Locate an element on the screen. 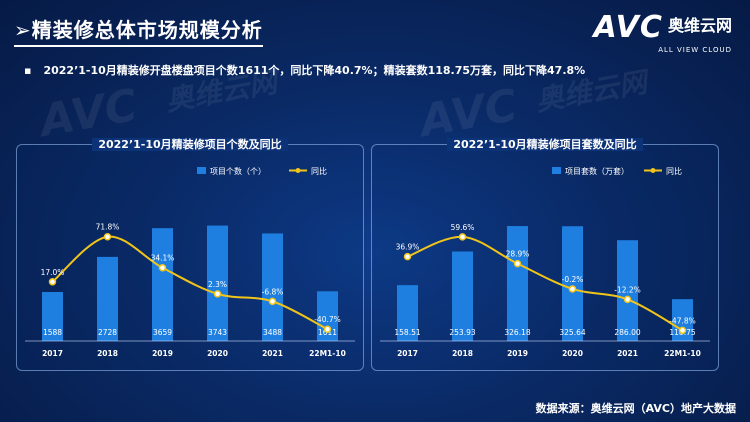  bar-value-label: 2728 is located at coordinates (107, 332).